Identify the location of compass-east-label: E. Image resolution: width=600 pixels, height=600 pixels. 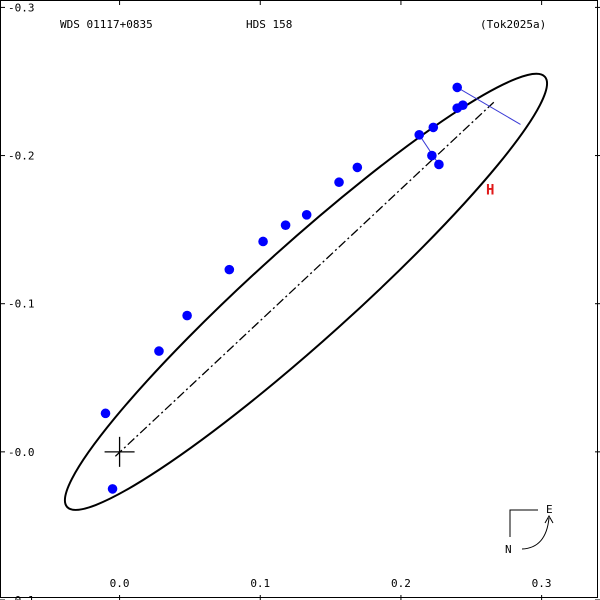
(549, 509).